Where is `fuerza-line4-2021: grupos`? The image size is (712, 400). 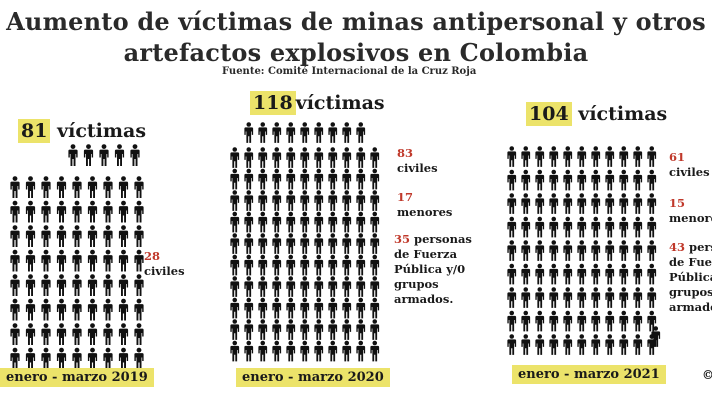
fuerza-line4-2021: grupos is located at coordinates (690, 292).